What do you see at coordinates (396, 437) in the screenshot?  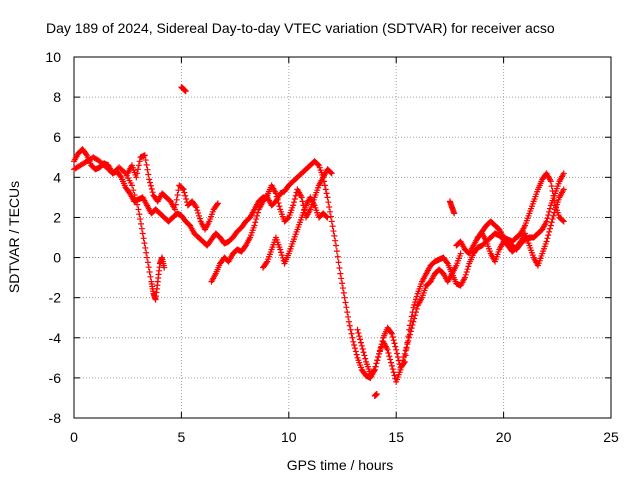 I see `x-tick-label: 15` at bounding box center [396, 437].